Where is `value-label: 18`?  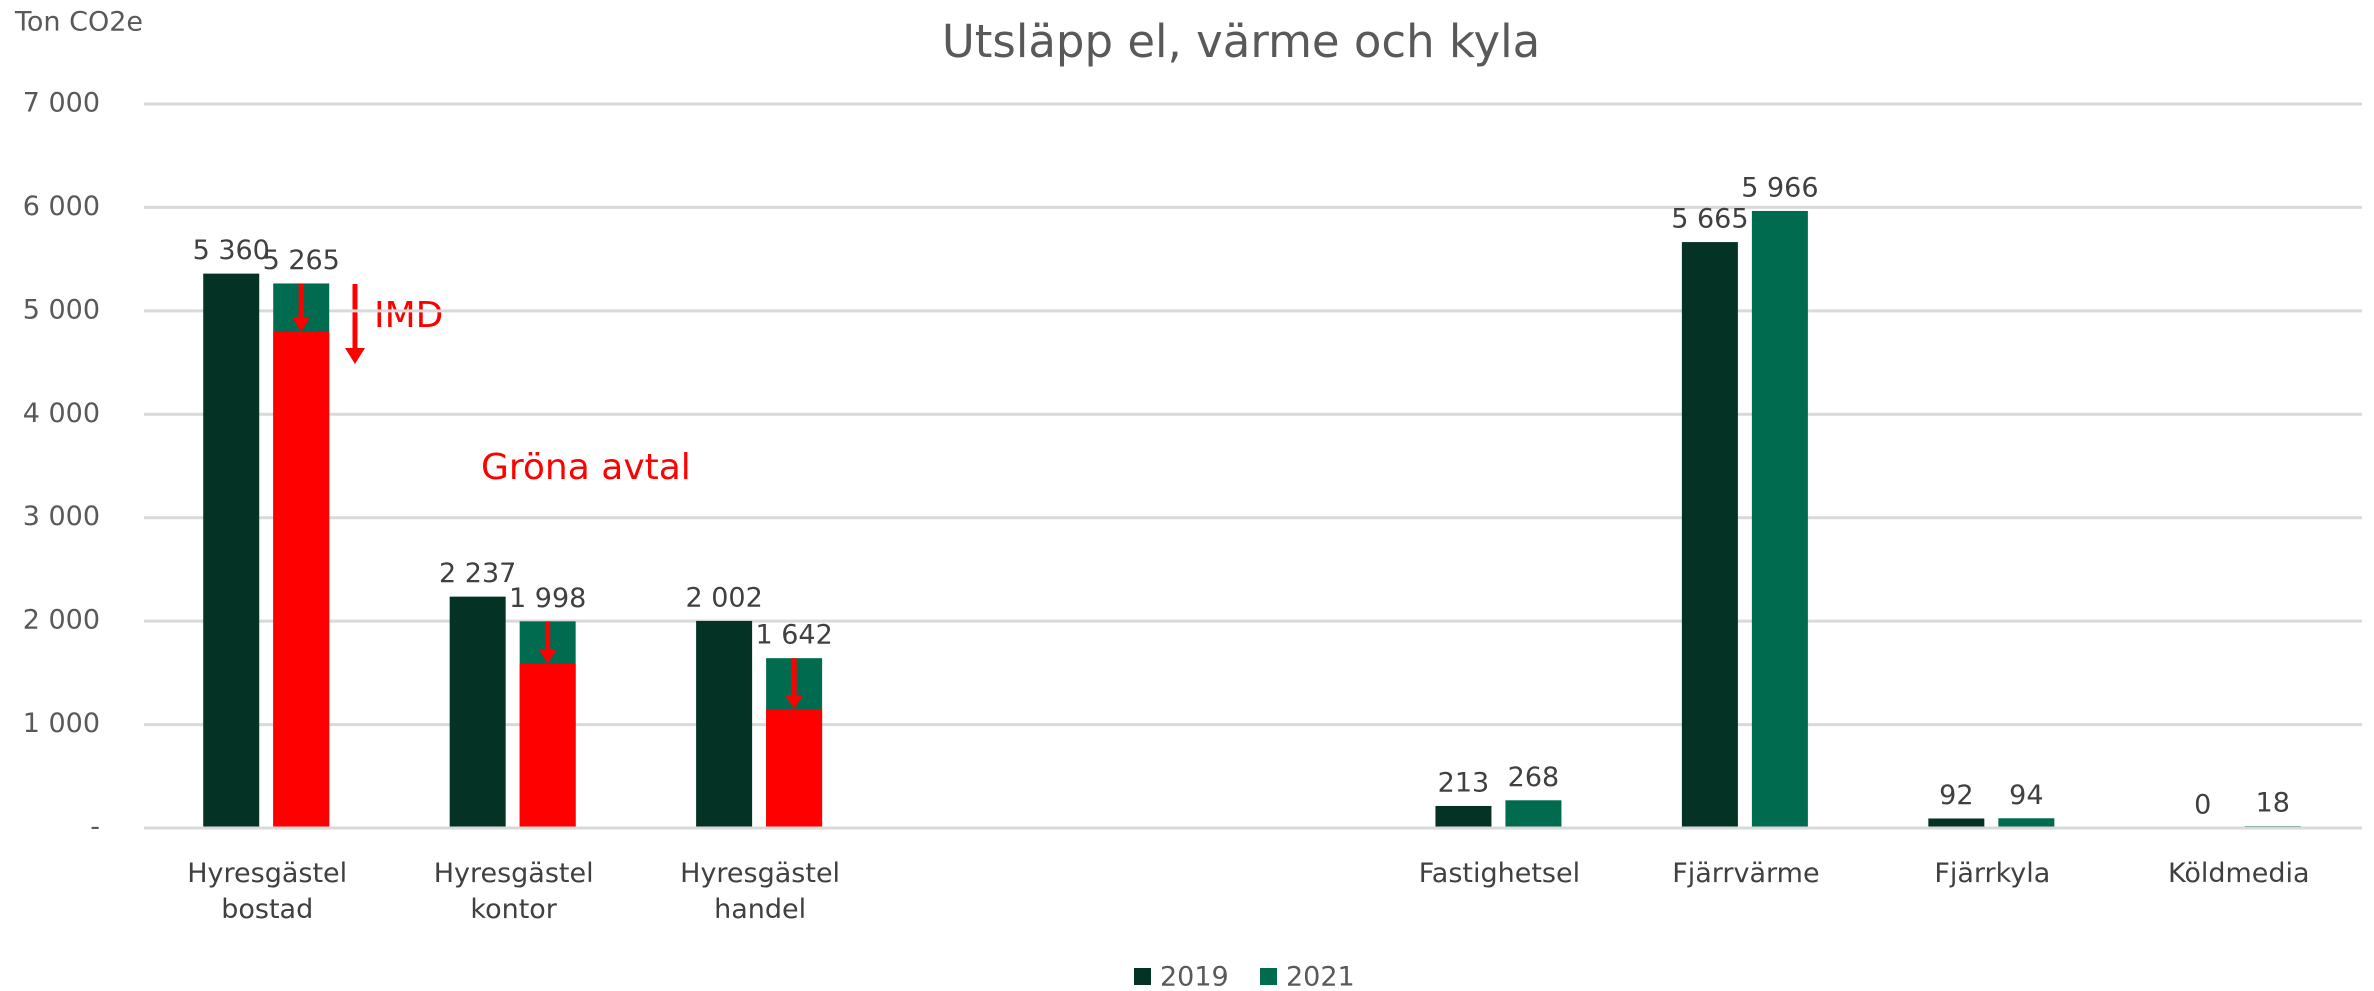
value-label: 18 is located at coordinates (2273, 803).